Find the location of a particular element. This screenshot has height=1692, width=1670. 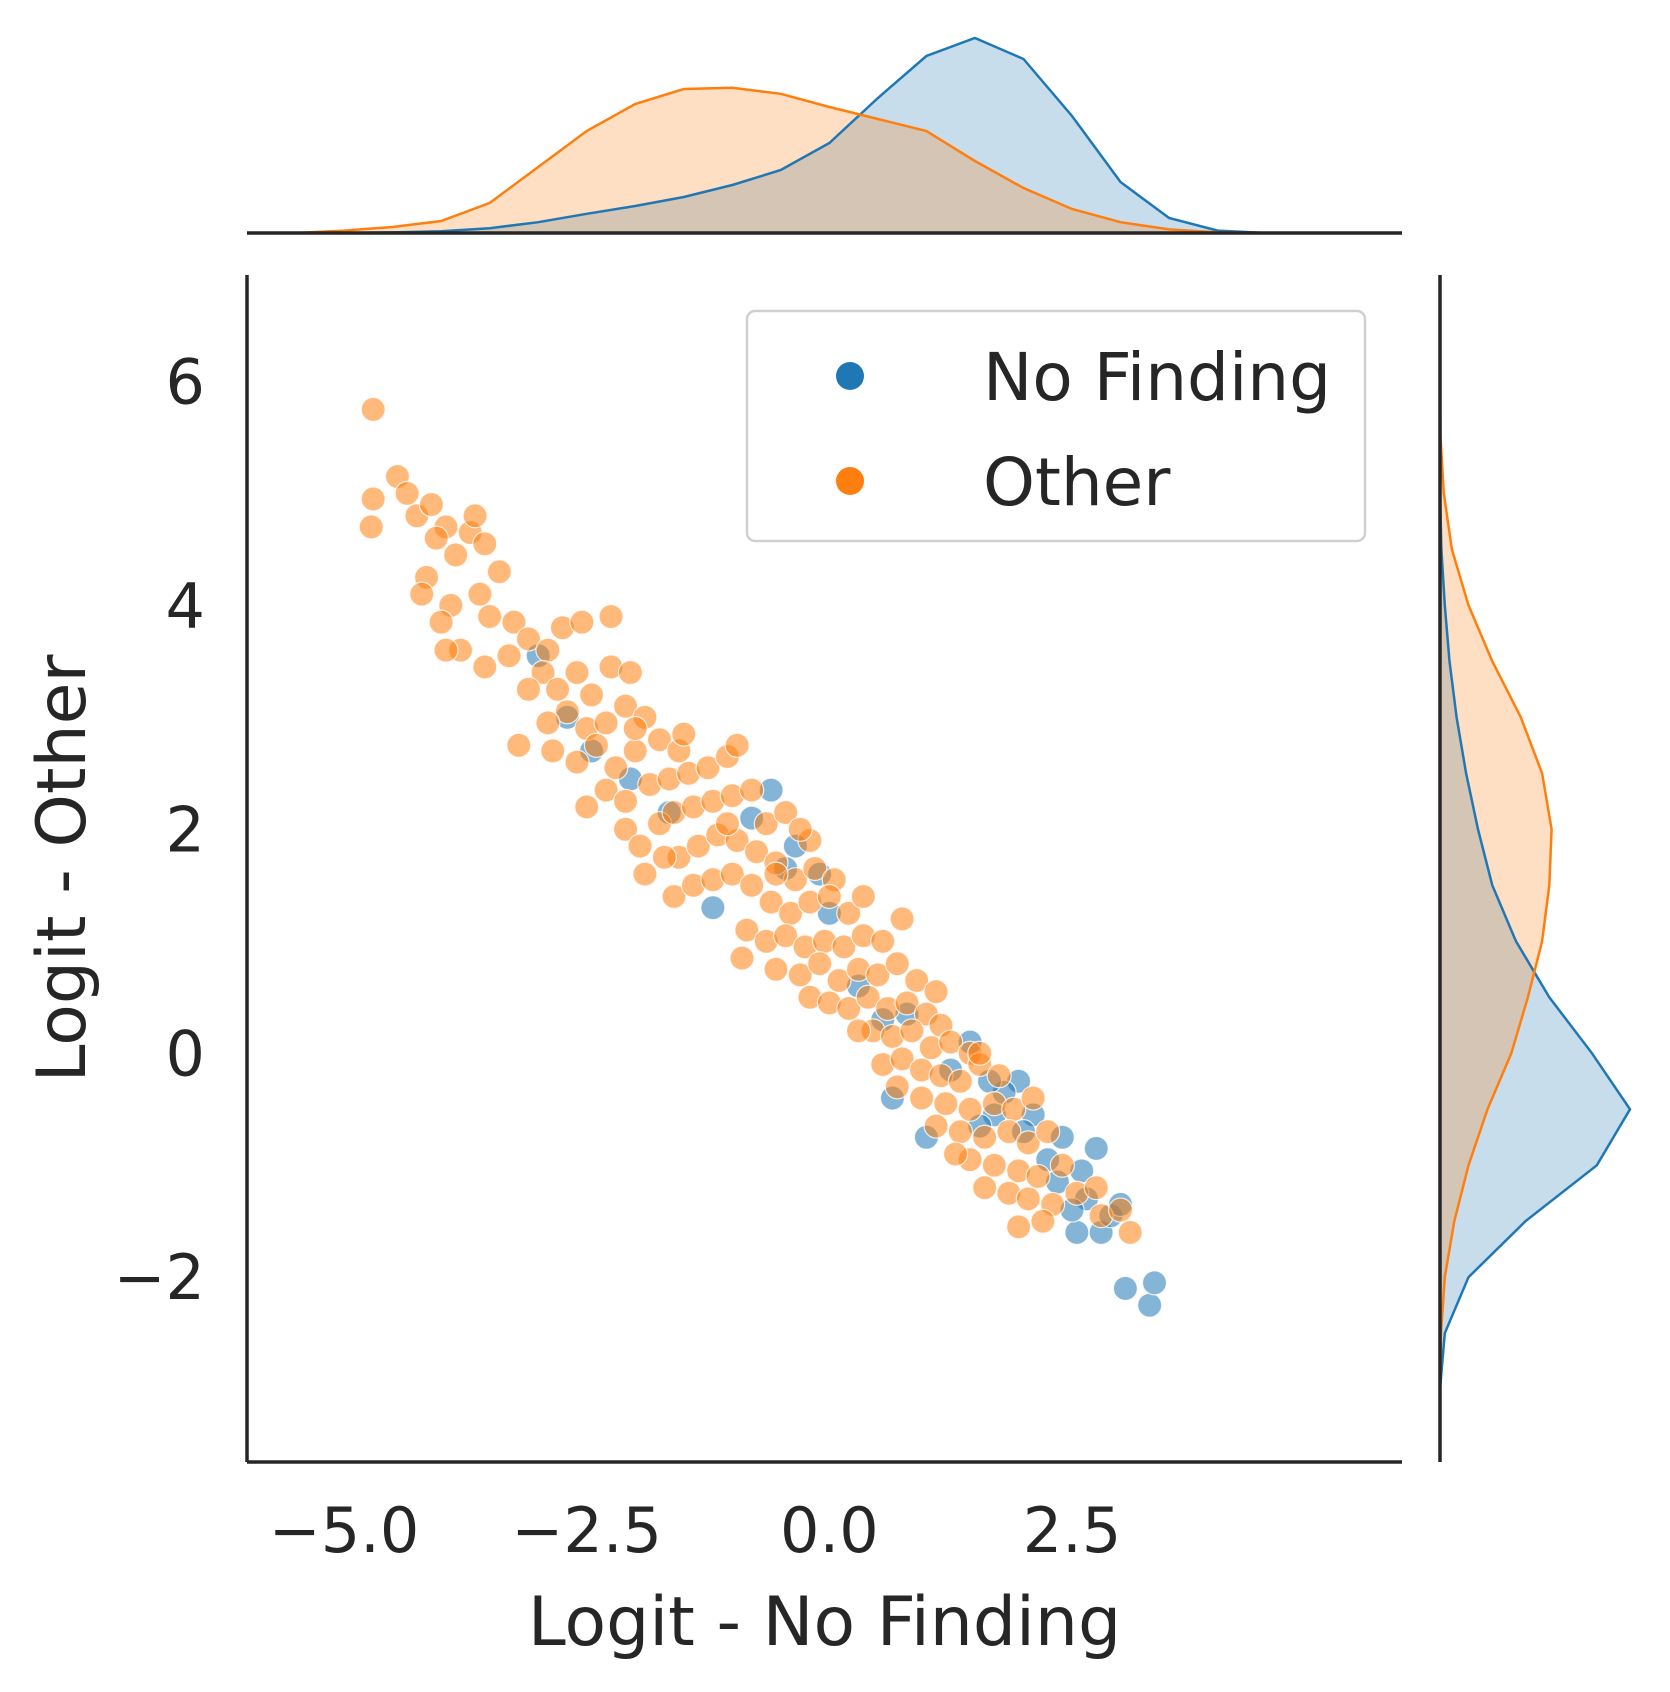

y-axis-label: Logit - Other is located at coordinates (62, 869).